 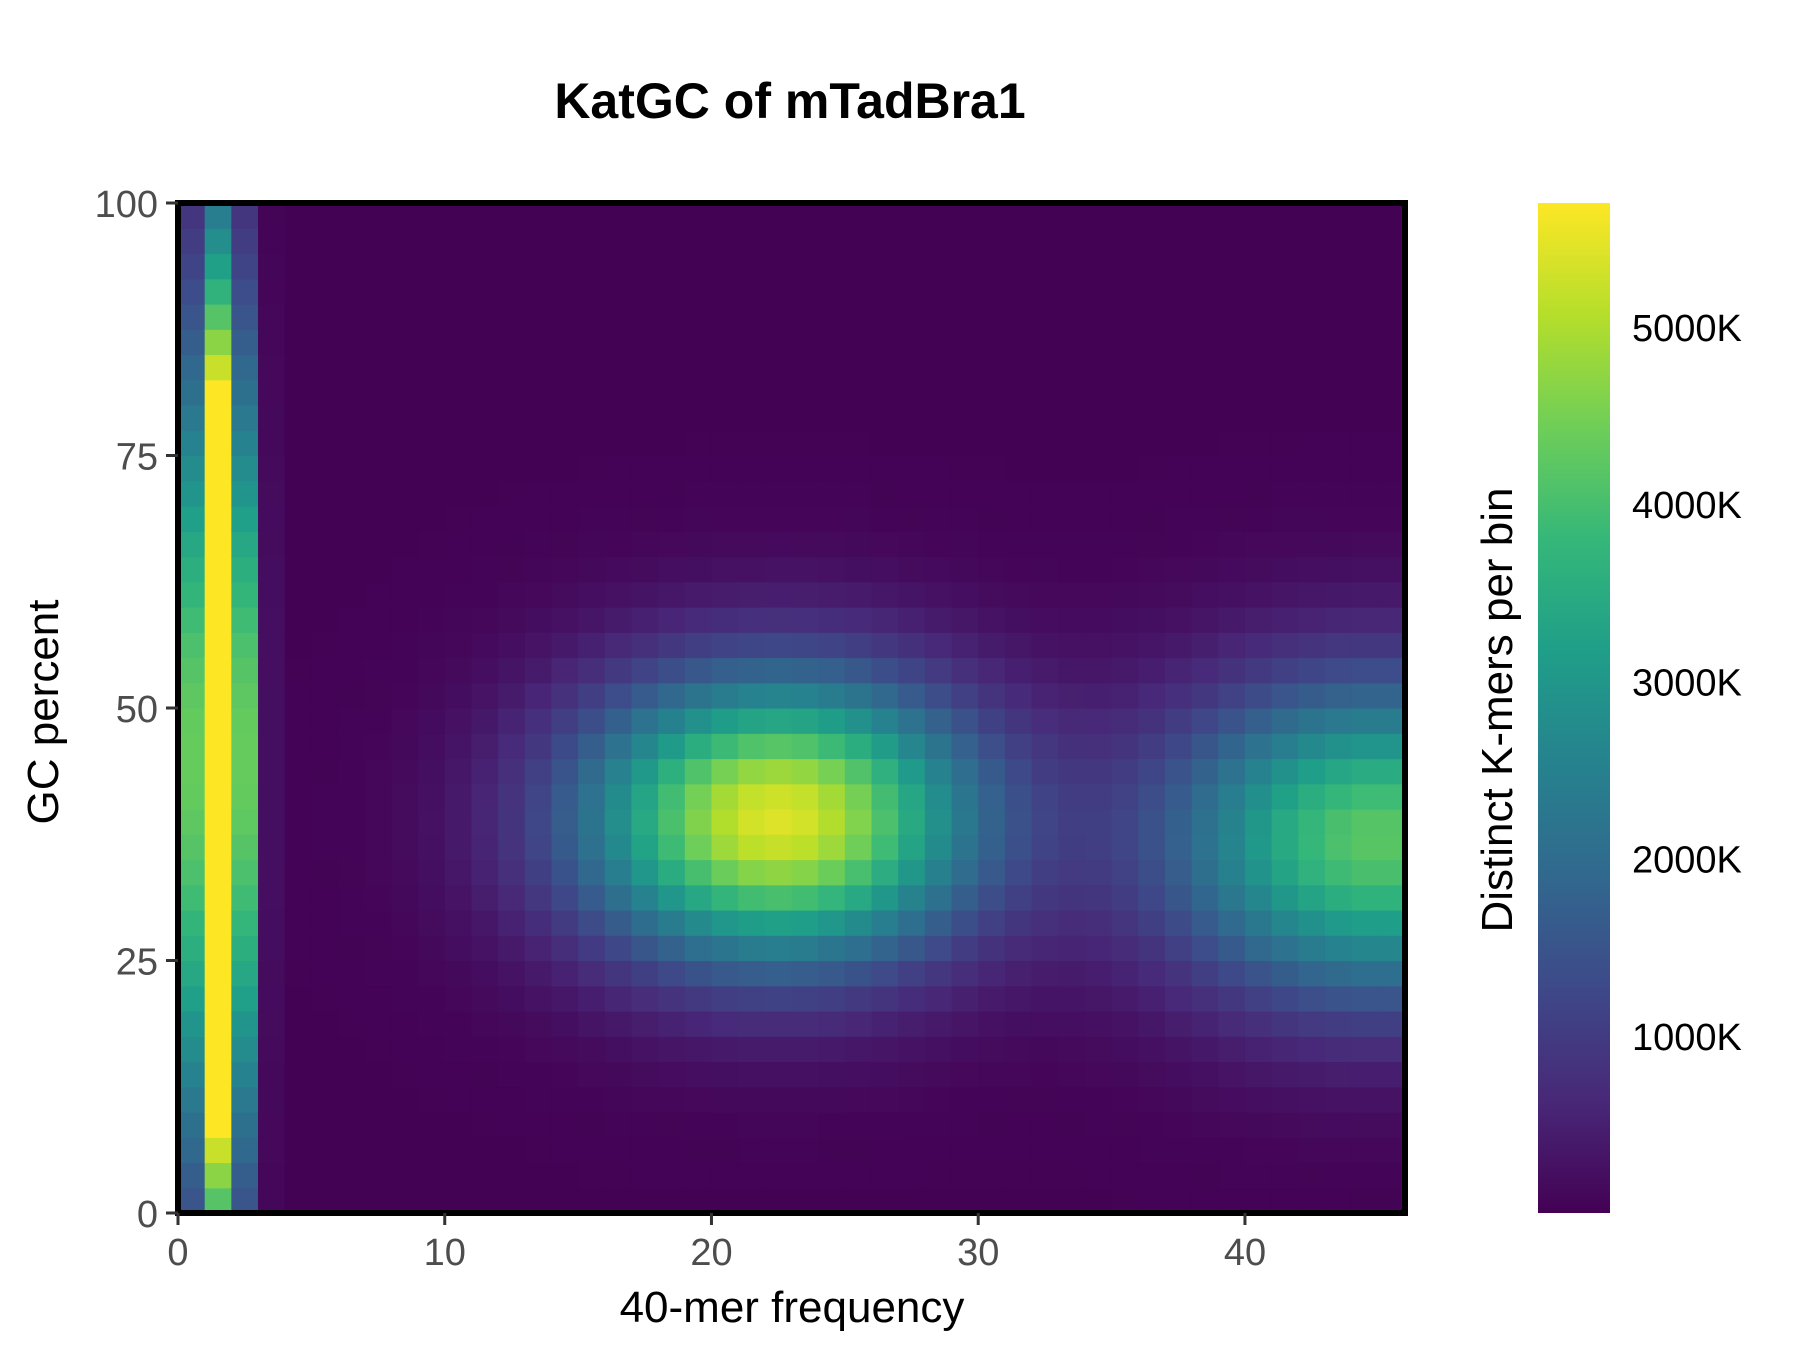 I want to click on legend-tick-label: 4000K, so click(x=1687, y=506).